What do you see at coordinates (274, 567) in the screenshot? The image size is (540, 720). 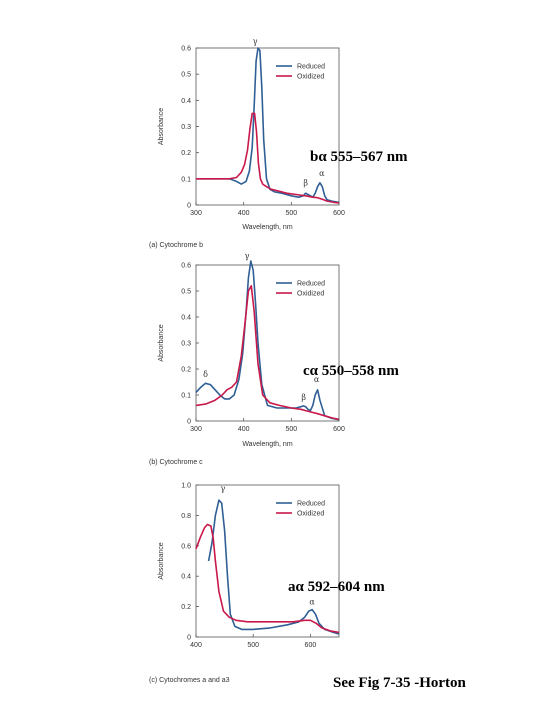 I see `series-line-reduced` at bounding box center [274, 567].